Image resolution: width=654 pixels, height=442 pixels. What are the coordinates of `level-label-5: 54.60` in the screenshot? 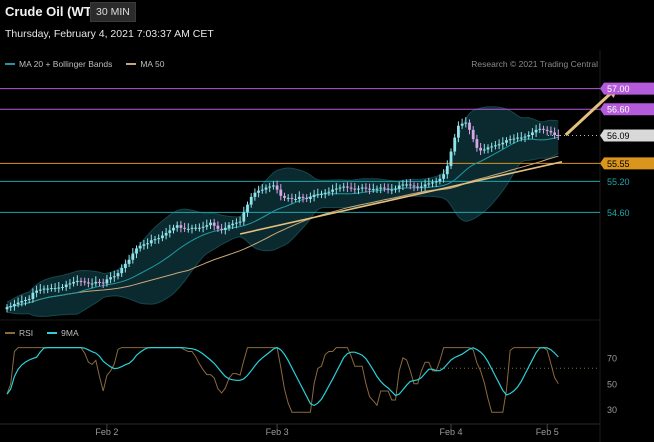 It's located at (618, 213).